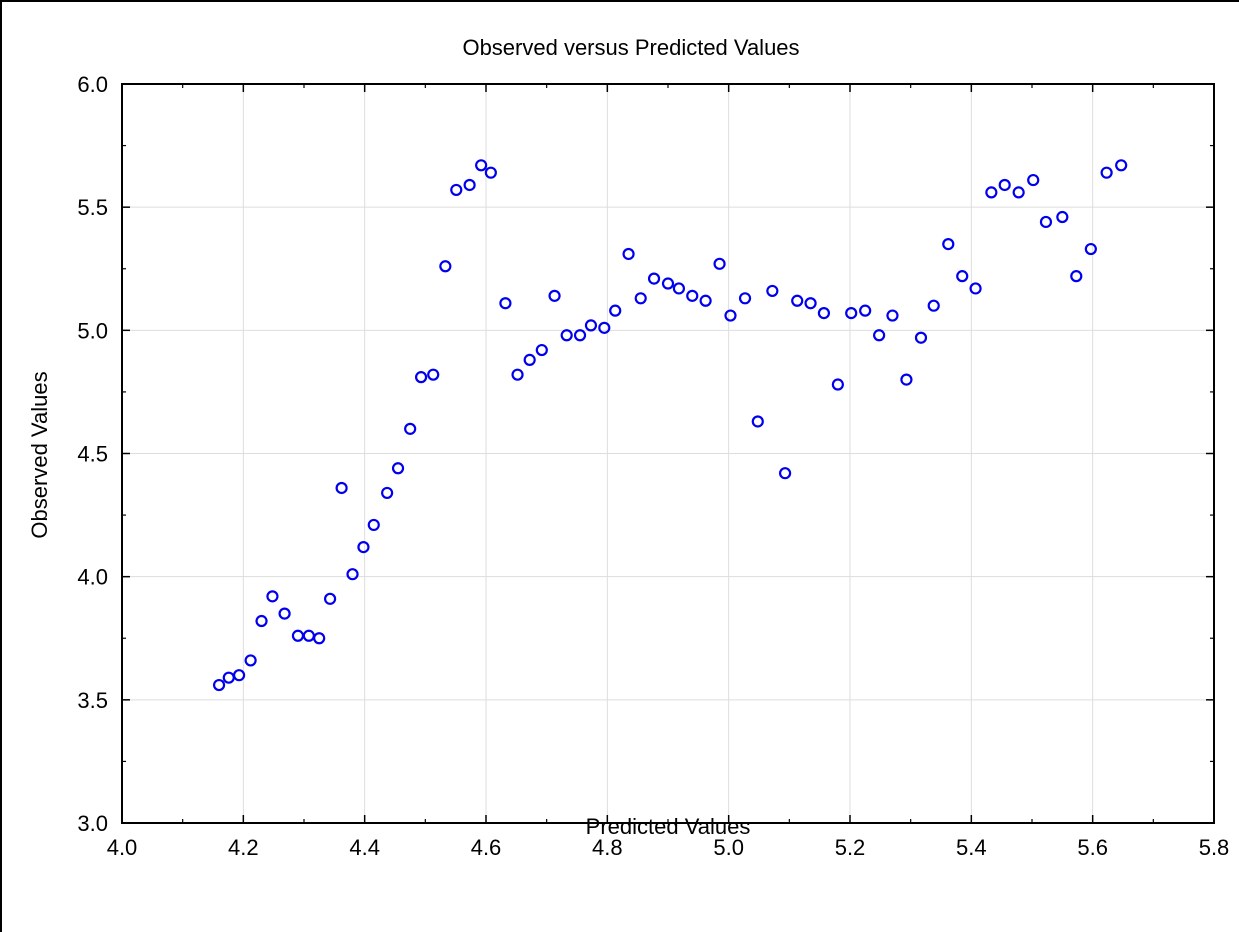 This screenshot has height=932, width=1239. What do you see at coordinates (668, 826) in the screenshot?
I see `x-axis-label: Predicted Values` at bounding box center [668, 826].